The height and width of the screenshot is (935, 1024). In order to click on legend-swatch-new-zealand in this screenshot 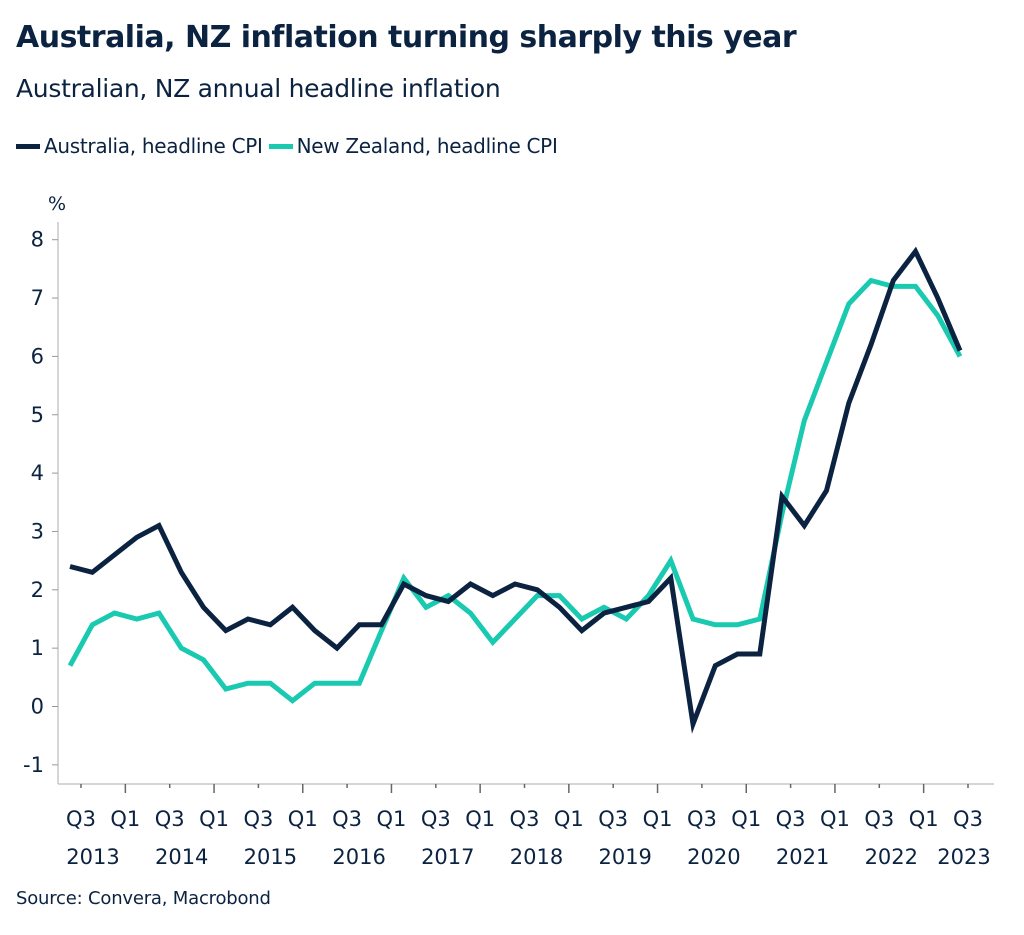, I will do `click(280, 146)`.